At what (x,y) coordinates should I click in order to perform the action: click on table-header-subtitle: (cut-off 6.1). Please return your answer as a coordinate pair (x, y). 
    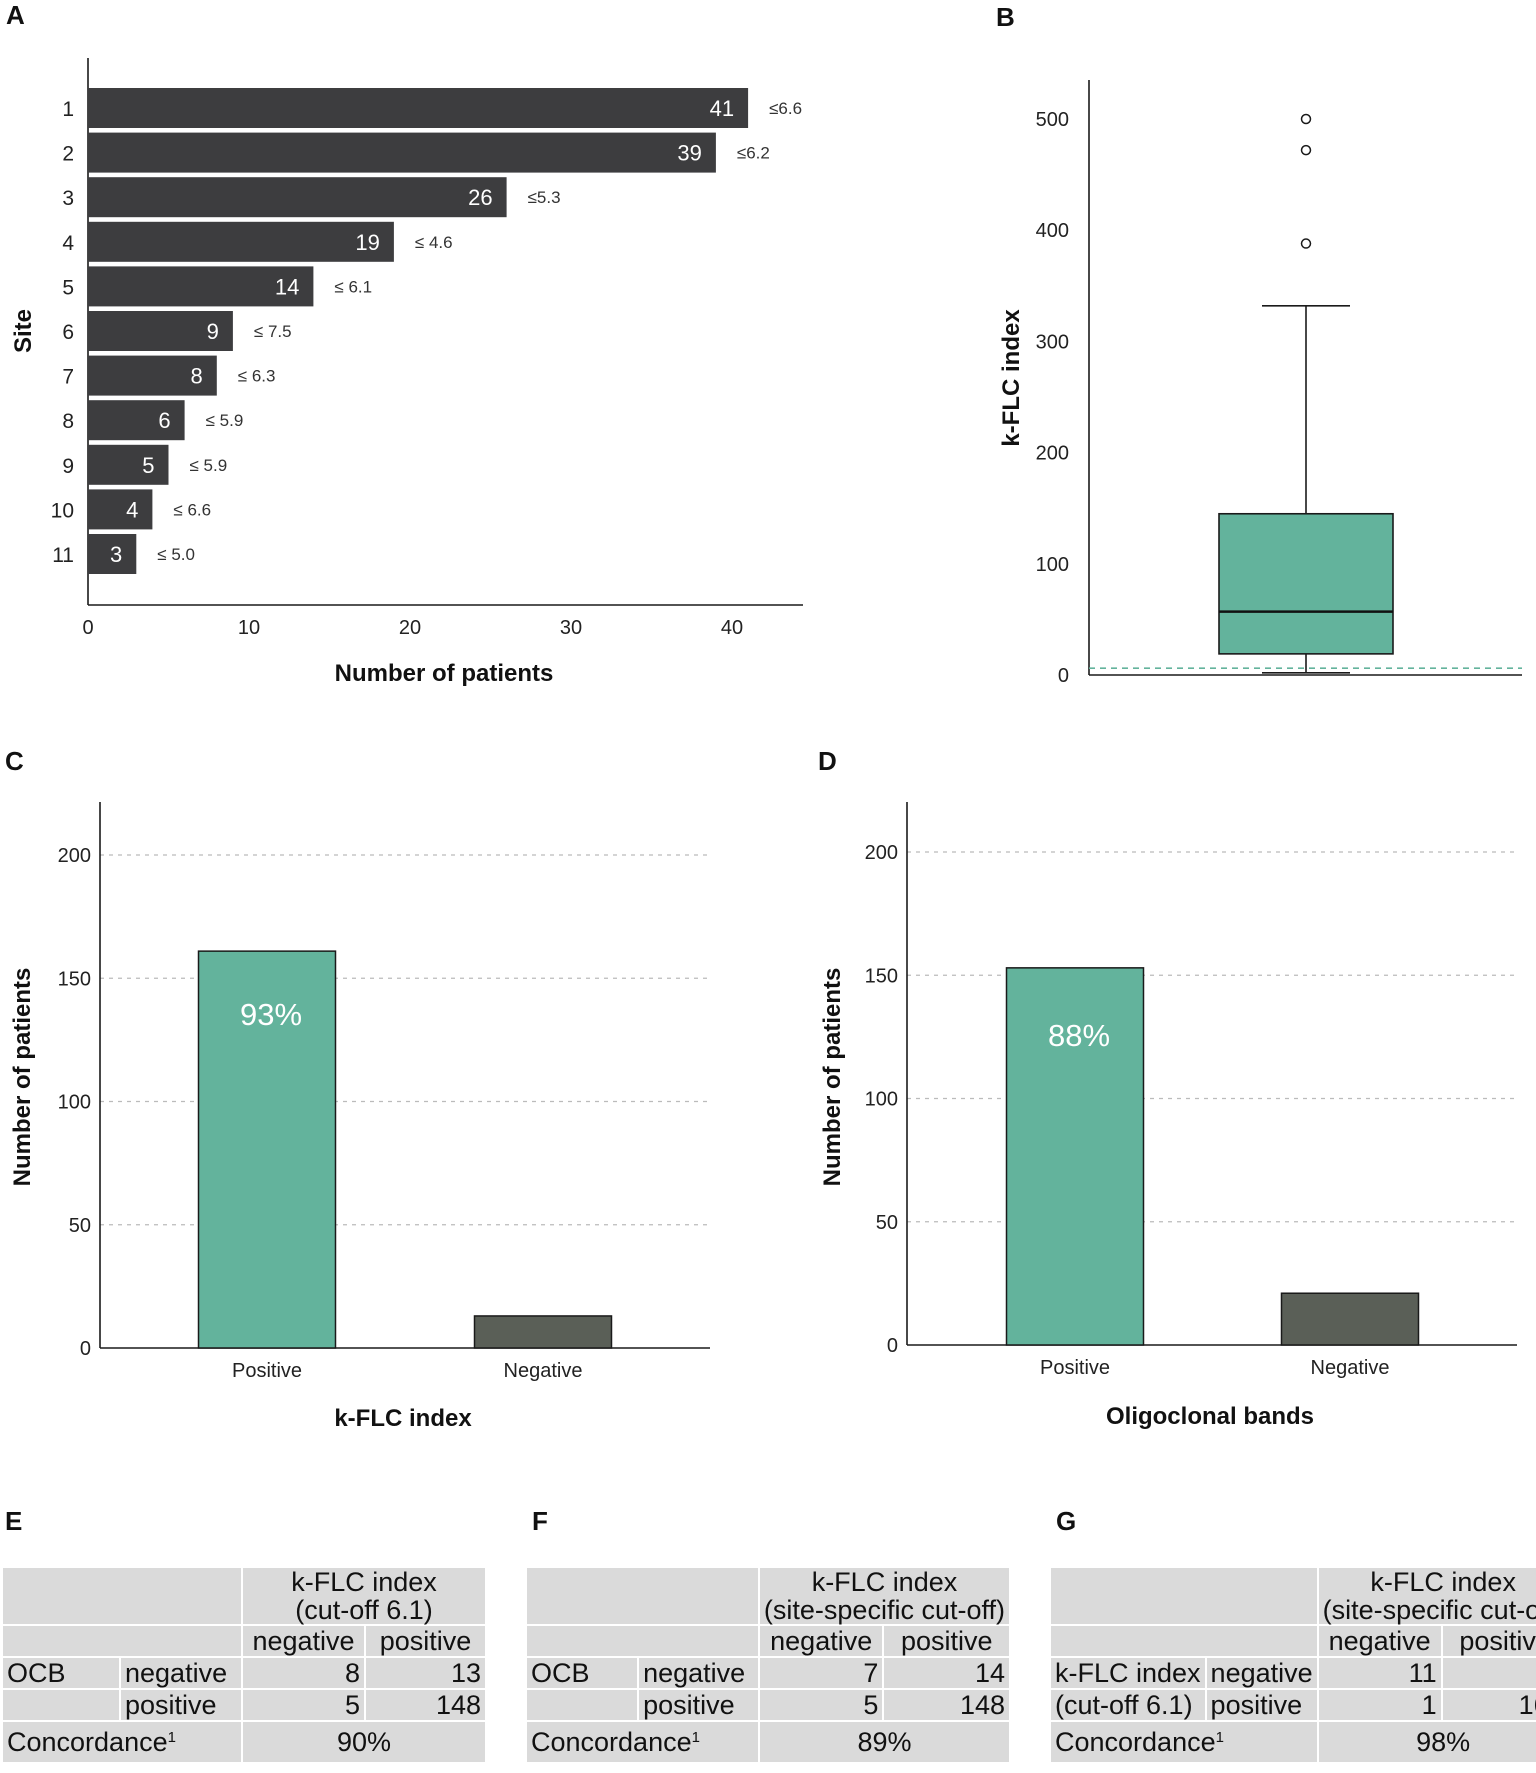
    Looking at the image, I should click on (364, 1610).